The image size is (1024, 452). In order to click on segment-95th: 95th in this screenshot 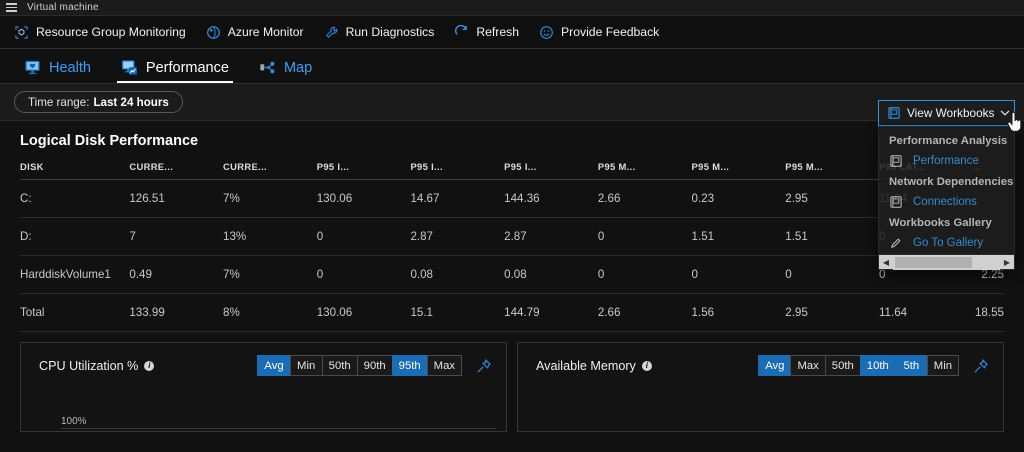, I will do `click(409, 365)`.